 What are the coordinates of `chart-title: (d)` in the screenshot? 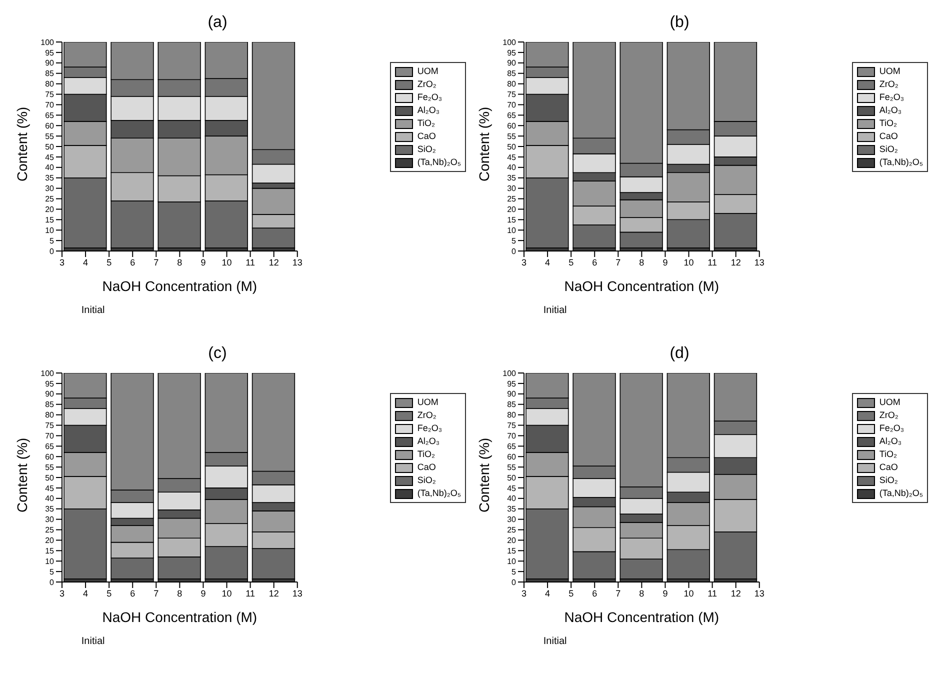 It's located at (679, 354).